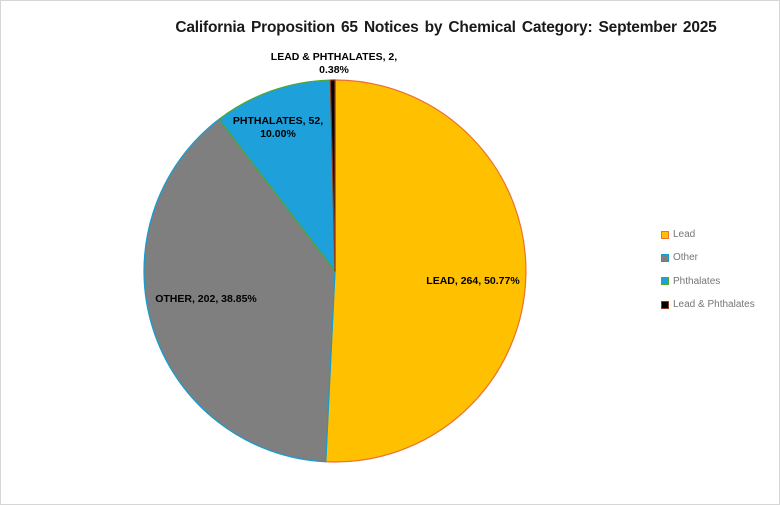 This screenshot has height=505, width=780. Describe the element at coordinates (665, 304) in the screenshot. I see `legend-swatch-lead-phthalates-icon` at that location.